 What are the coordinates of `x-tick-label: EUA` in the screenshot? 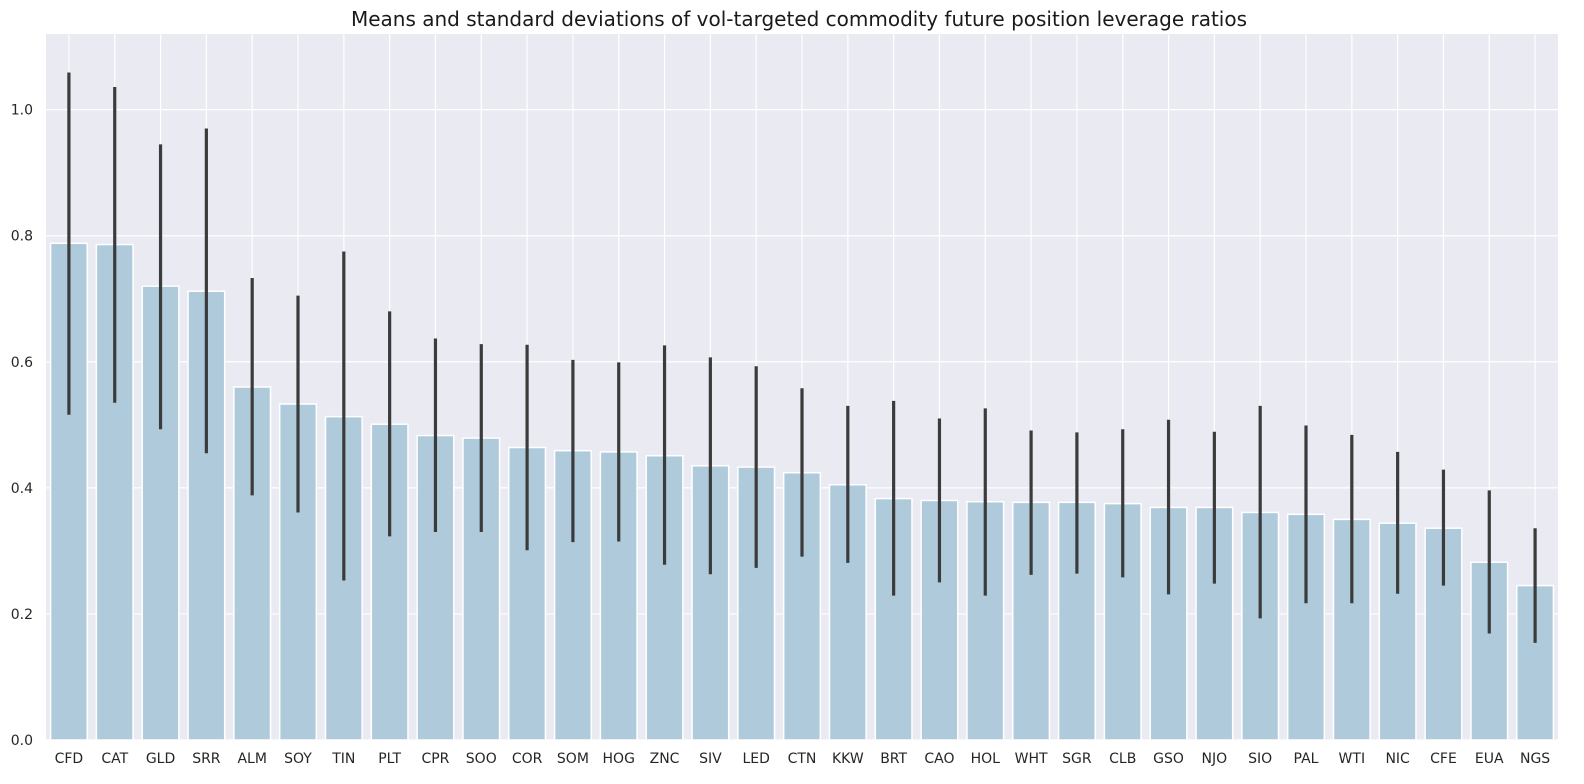 It's located at (1489, 759).